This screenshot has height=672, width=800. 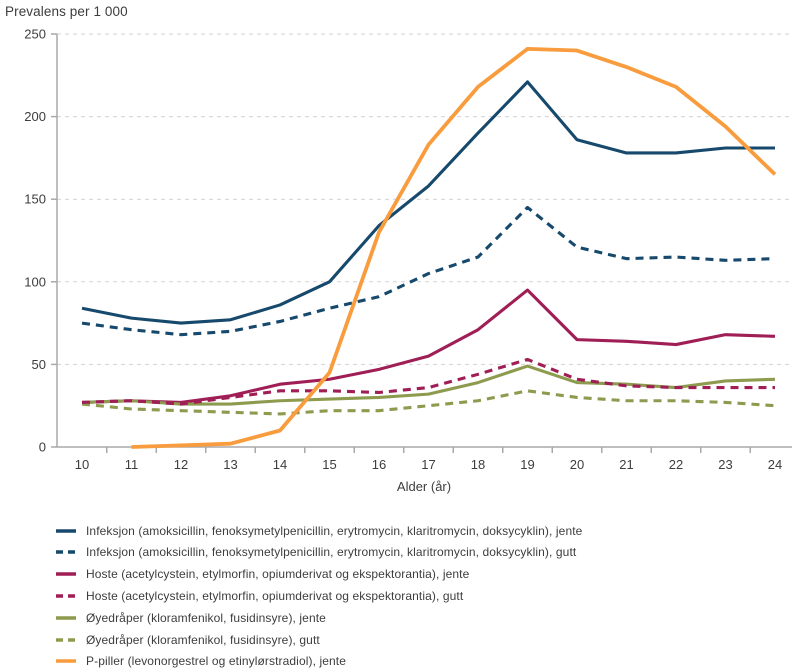 What do you see at coordinates (35, 116) in the screenshot?
I see `y-tick-label: 200` at bounding box center [35, 116].